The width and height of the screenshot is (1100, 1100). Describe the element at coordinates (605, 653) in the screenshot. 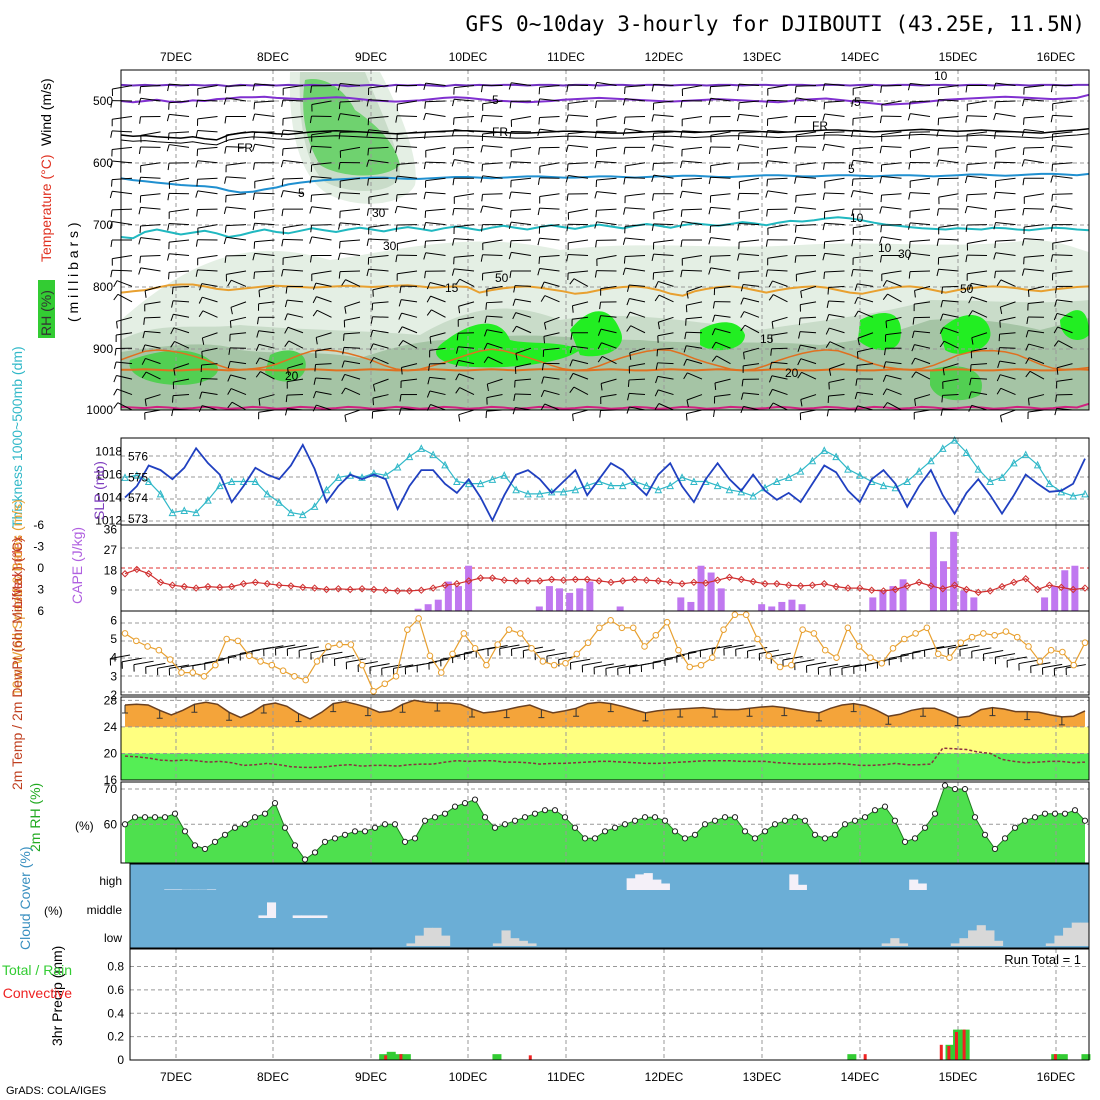

I see `wind10m-speed-line` at that location.